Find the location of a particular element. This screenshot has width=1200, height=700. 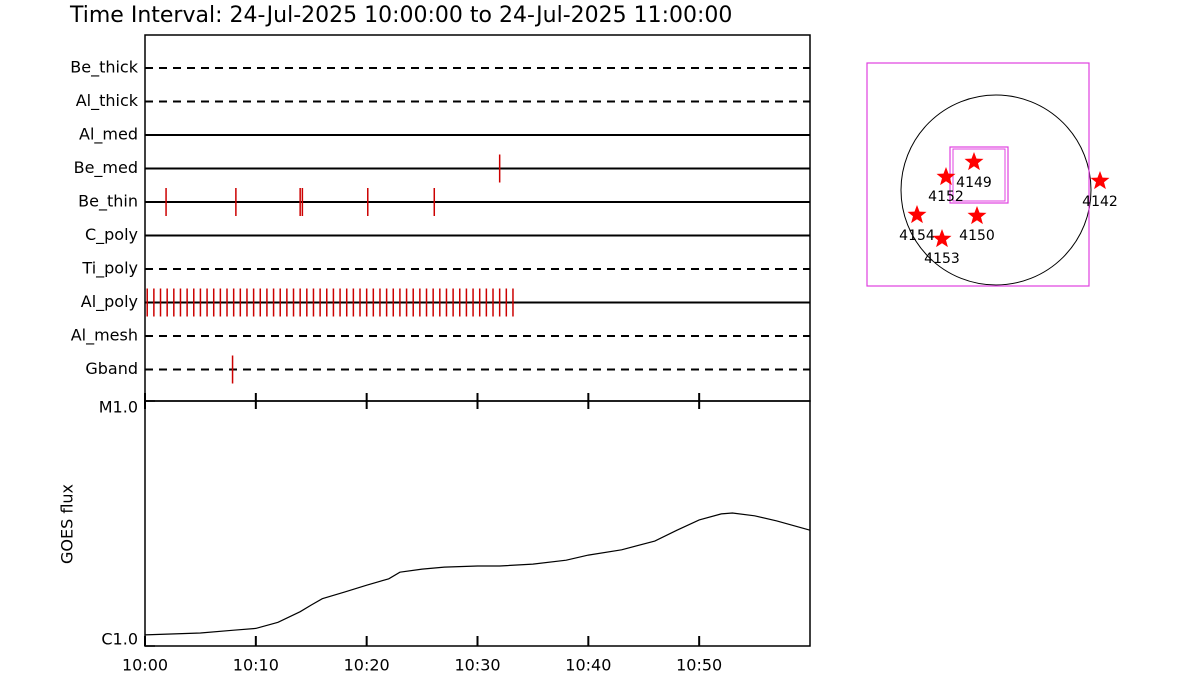

filter-label: Ti_poly is located at coordinates (109, 269).